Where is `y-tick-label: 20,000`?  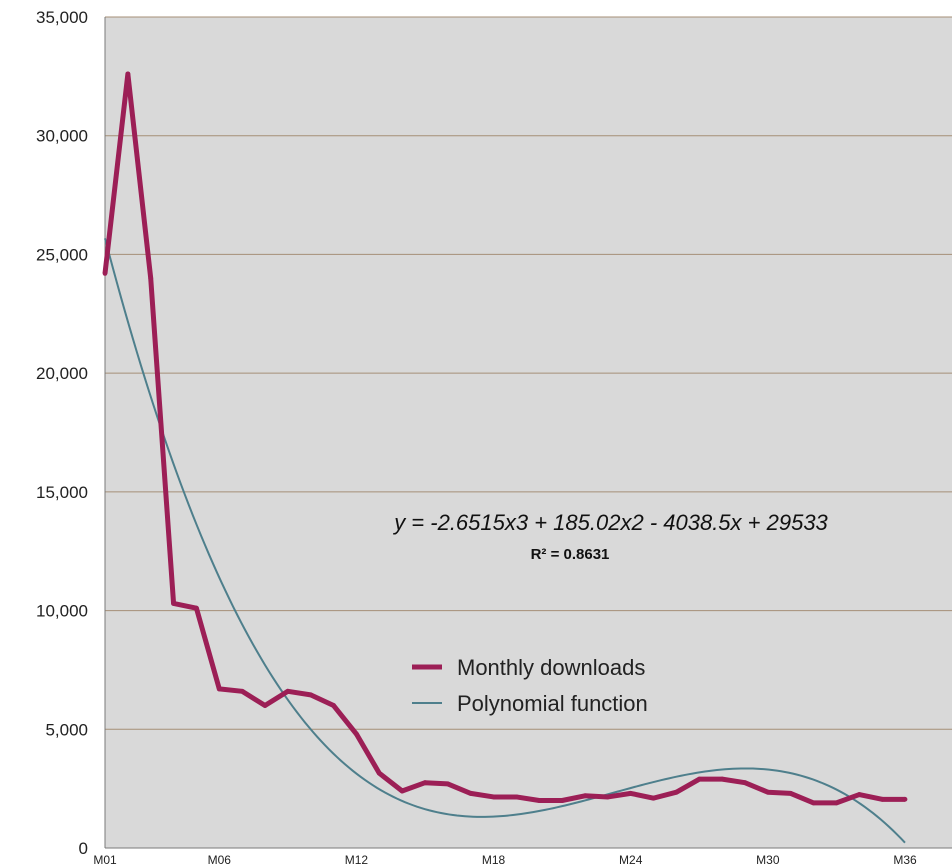 y-tick-label: 20,000 is located at coordinates (62, 373).